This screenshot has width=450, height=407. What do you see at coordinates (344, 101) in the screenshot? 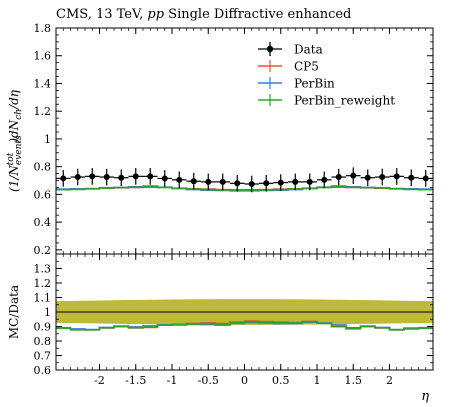
I see `legend-label-perbin_reweight: PerBin_reweight` at bounding box center [344, 101].